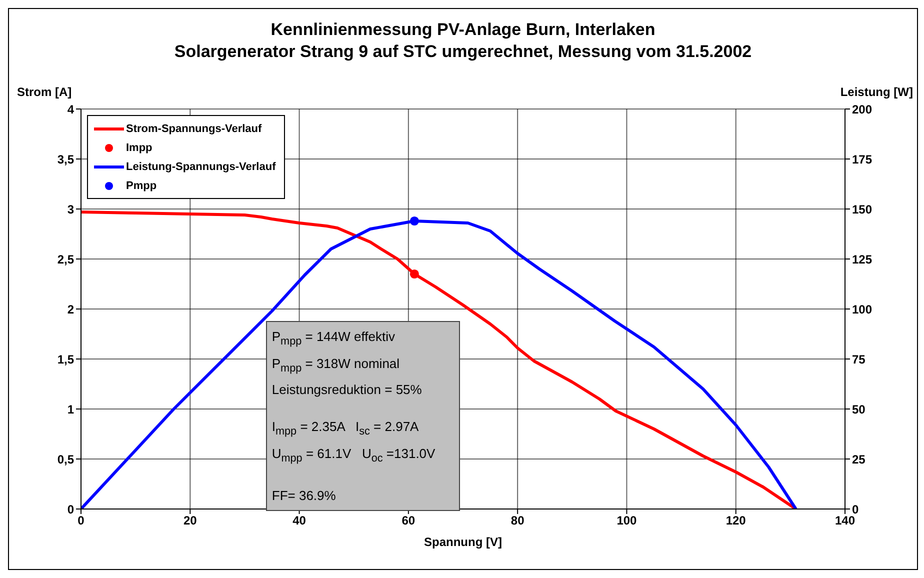 The height and width of the screenshot is (578, 924). What do you see at coordinates (517, 521) in the screenshot?
I see `x-tick-label: 80` at bounding box center [517, 521].